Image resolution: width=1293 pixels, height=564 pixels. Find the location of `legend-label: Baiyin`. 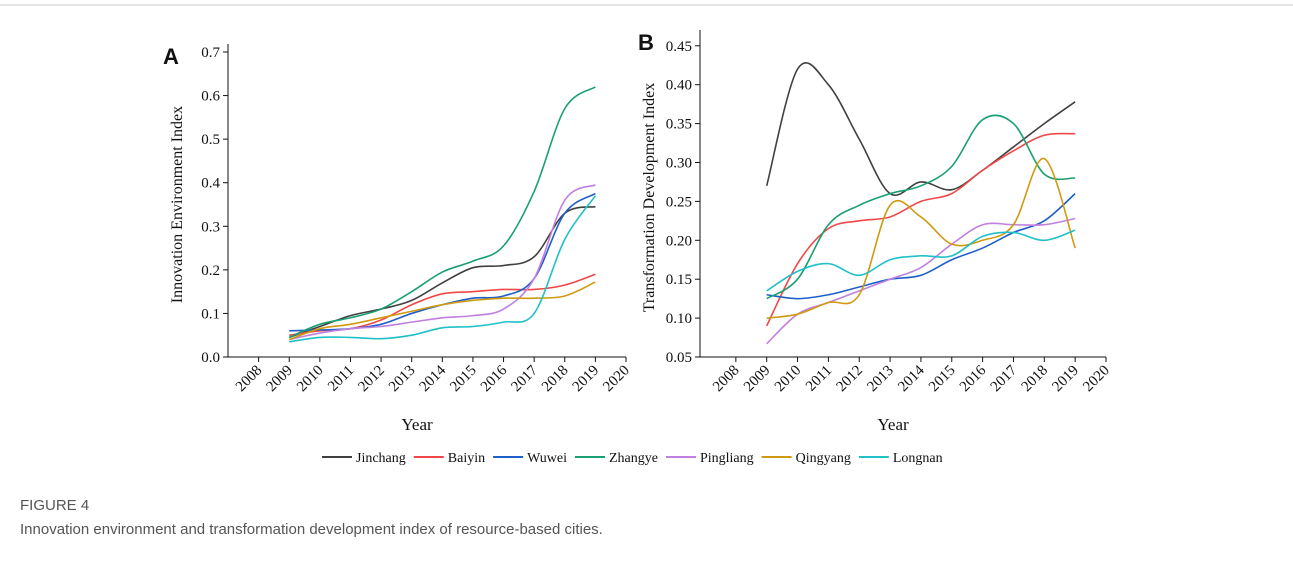

legend-label: Baiyin is located at coordinates (466, 458).